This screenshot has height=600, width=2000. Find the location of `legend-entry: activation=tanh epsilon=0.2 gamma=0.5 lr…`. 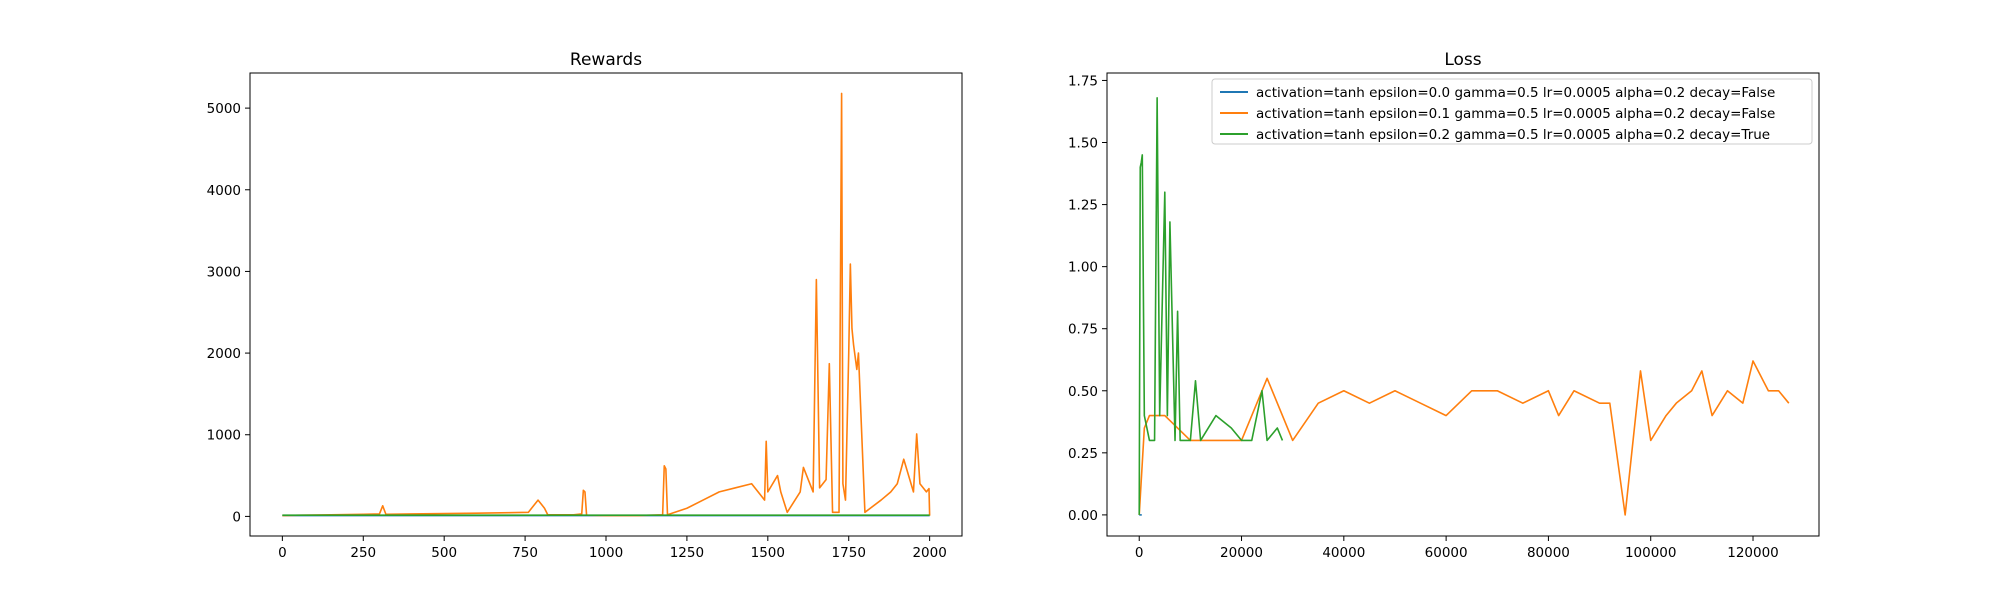

legend-entry: activation=tanh epsilon=0.2 gamma=0.5 lr… is located at coordinates (1513, 135).